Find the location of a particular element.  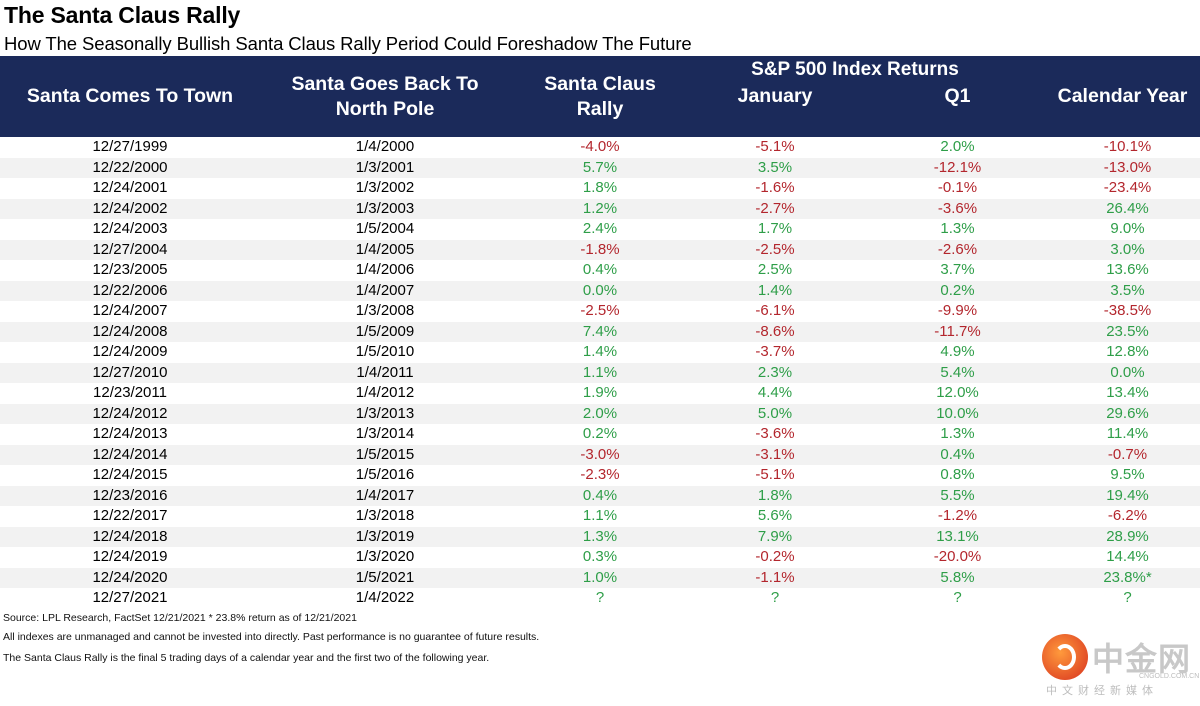

cell-end-date: 1/3/2013 is located at coordinates (385, 413).